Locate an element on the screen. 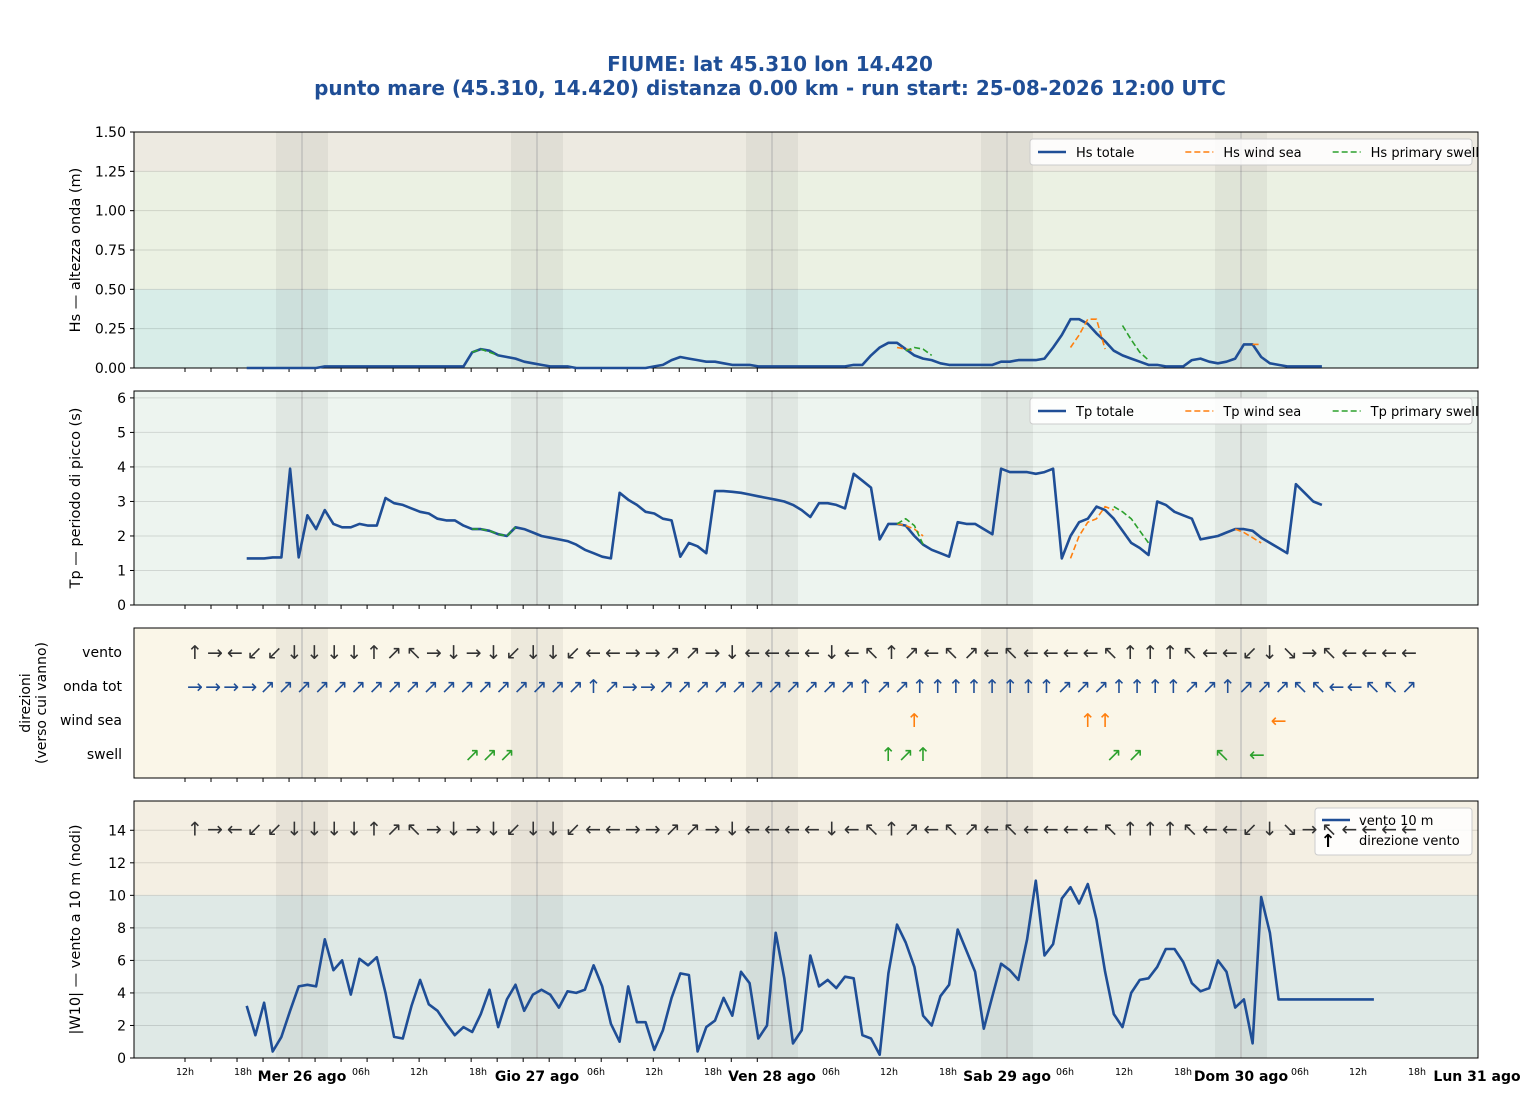 This screenshot has width=1540, height=1100. legend-tp: Tp totale Tp wind sea Tp primary swell is located at coordinates (1254, 411).